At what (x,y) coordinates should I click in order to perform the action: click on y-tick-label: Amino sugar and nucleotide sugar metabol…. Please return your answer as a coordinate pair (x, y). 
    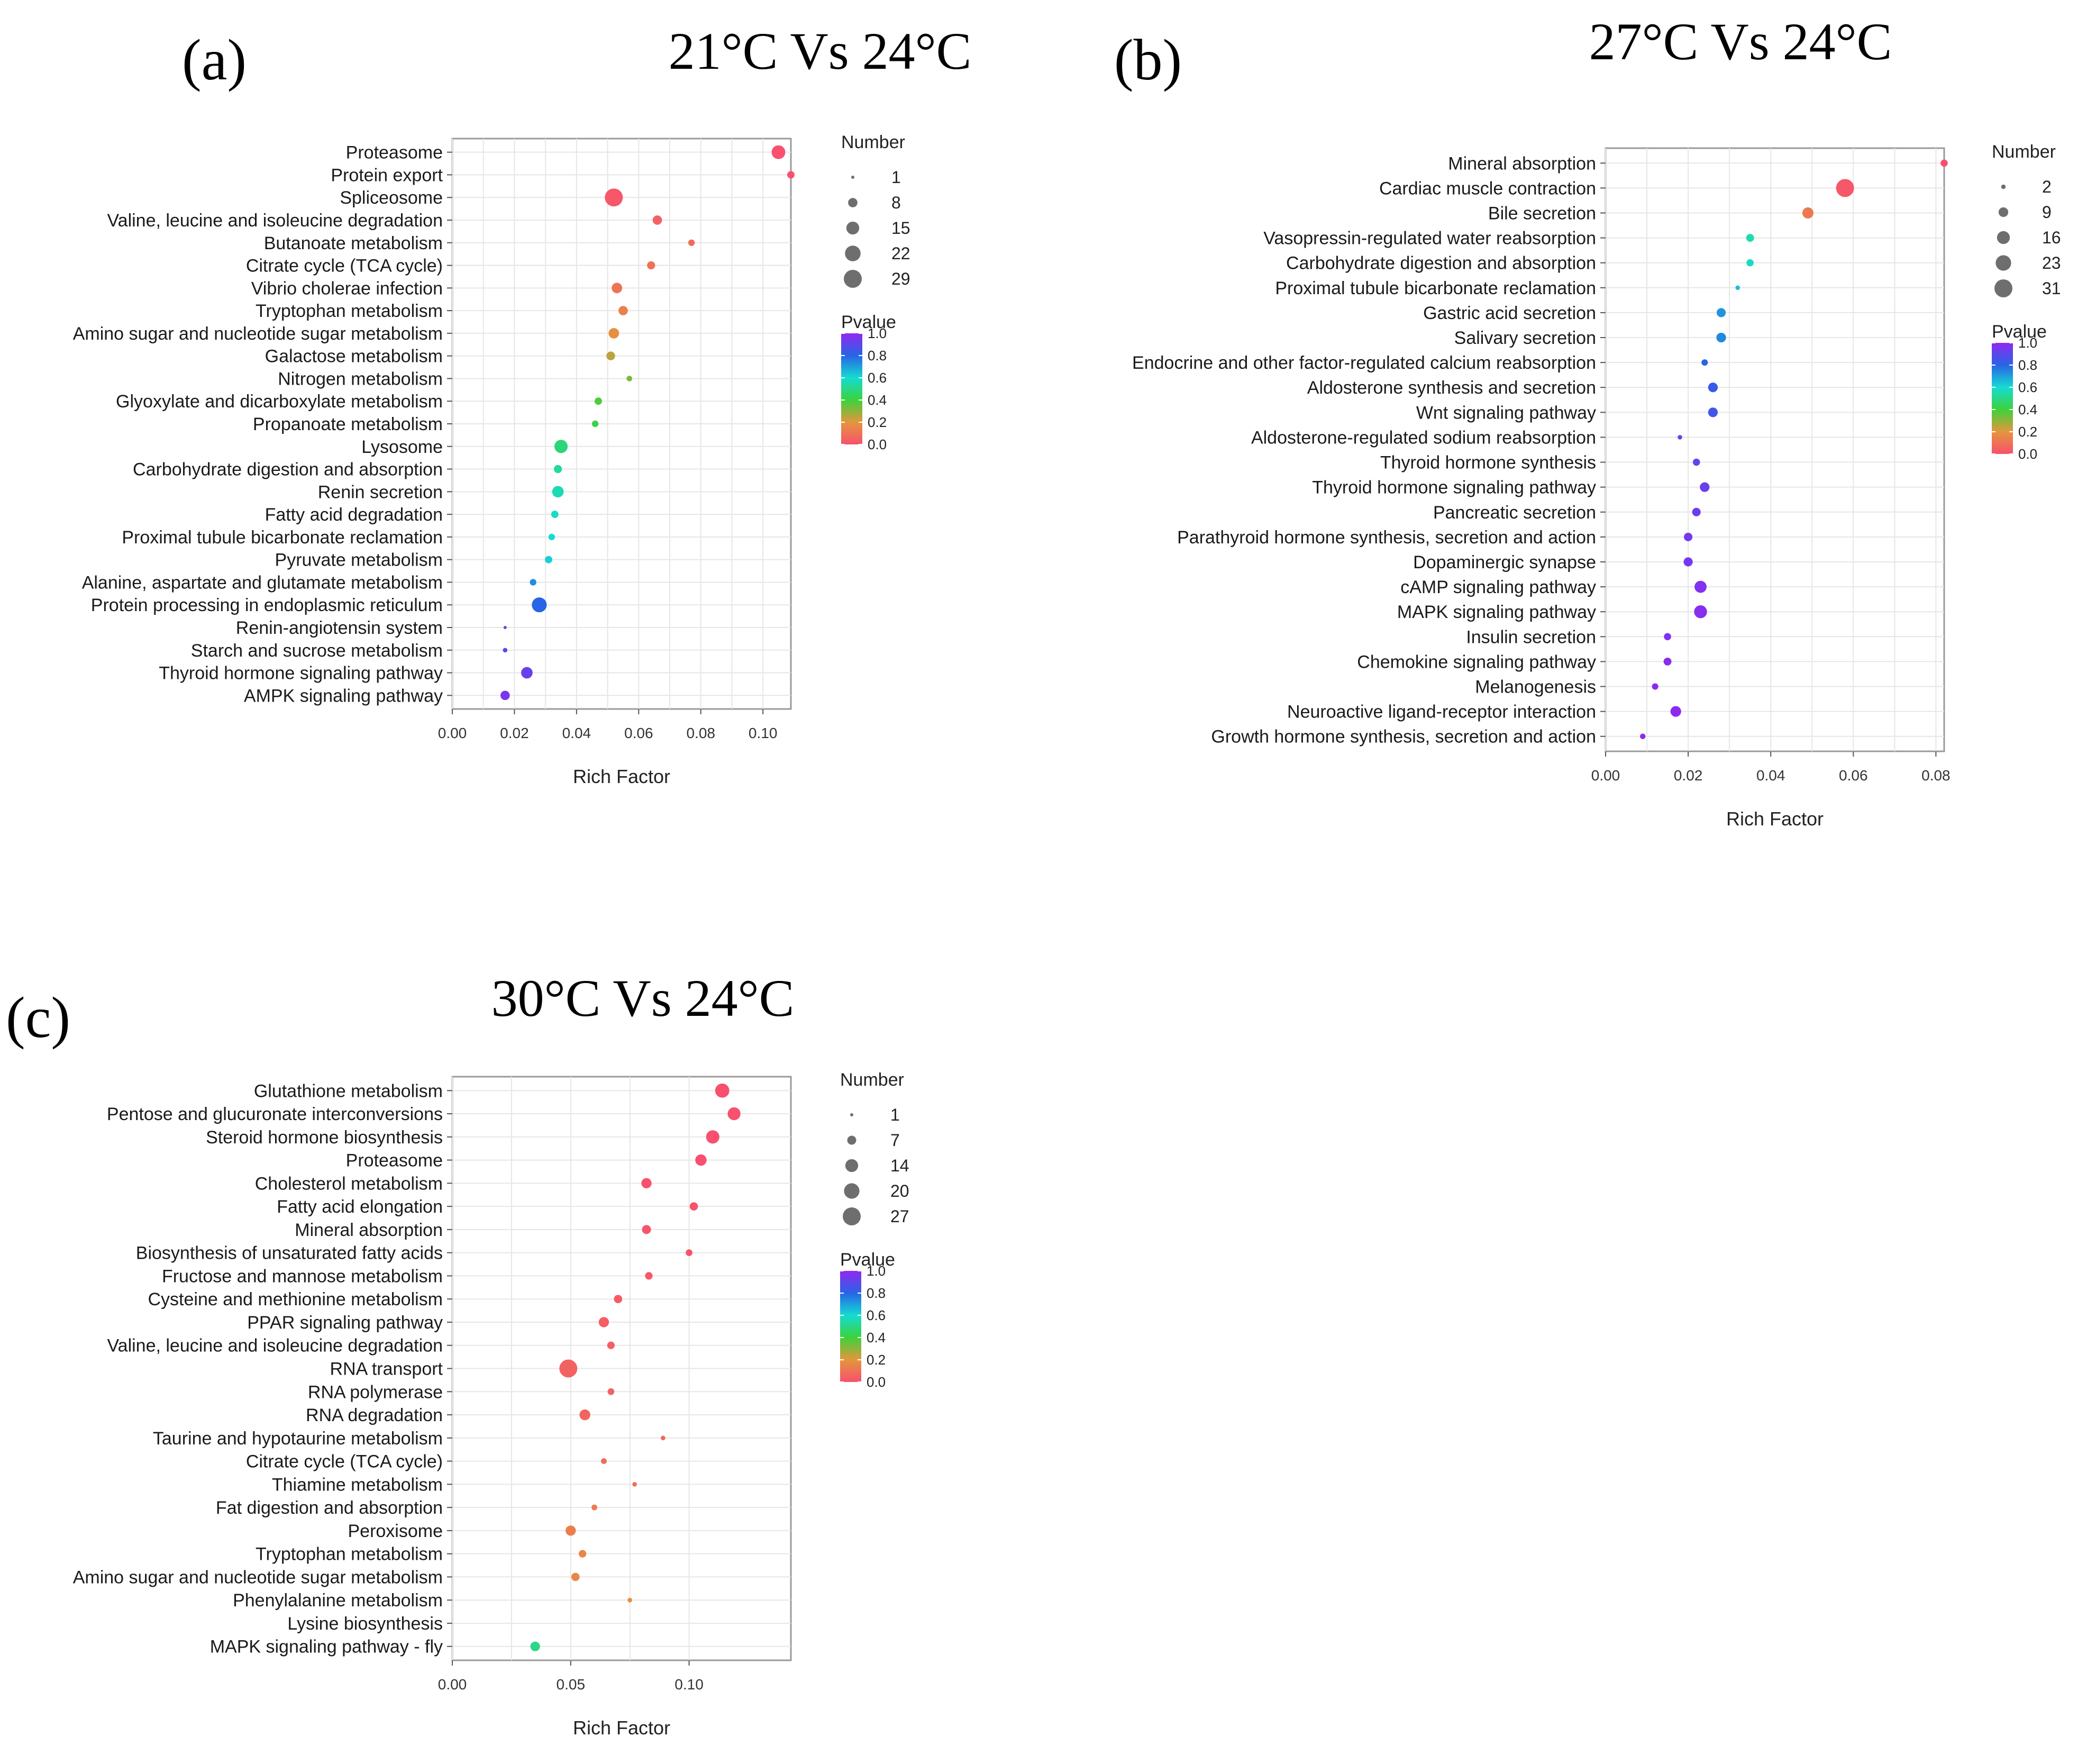
    Looking at the image, I should click on (258, 1577).